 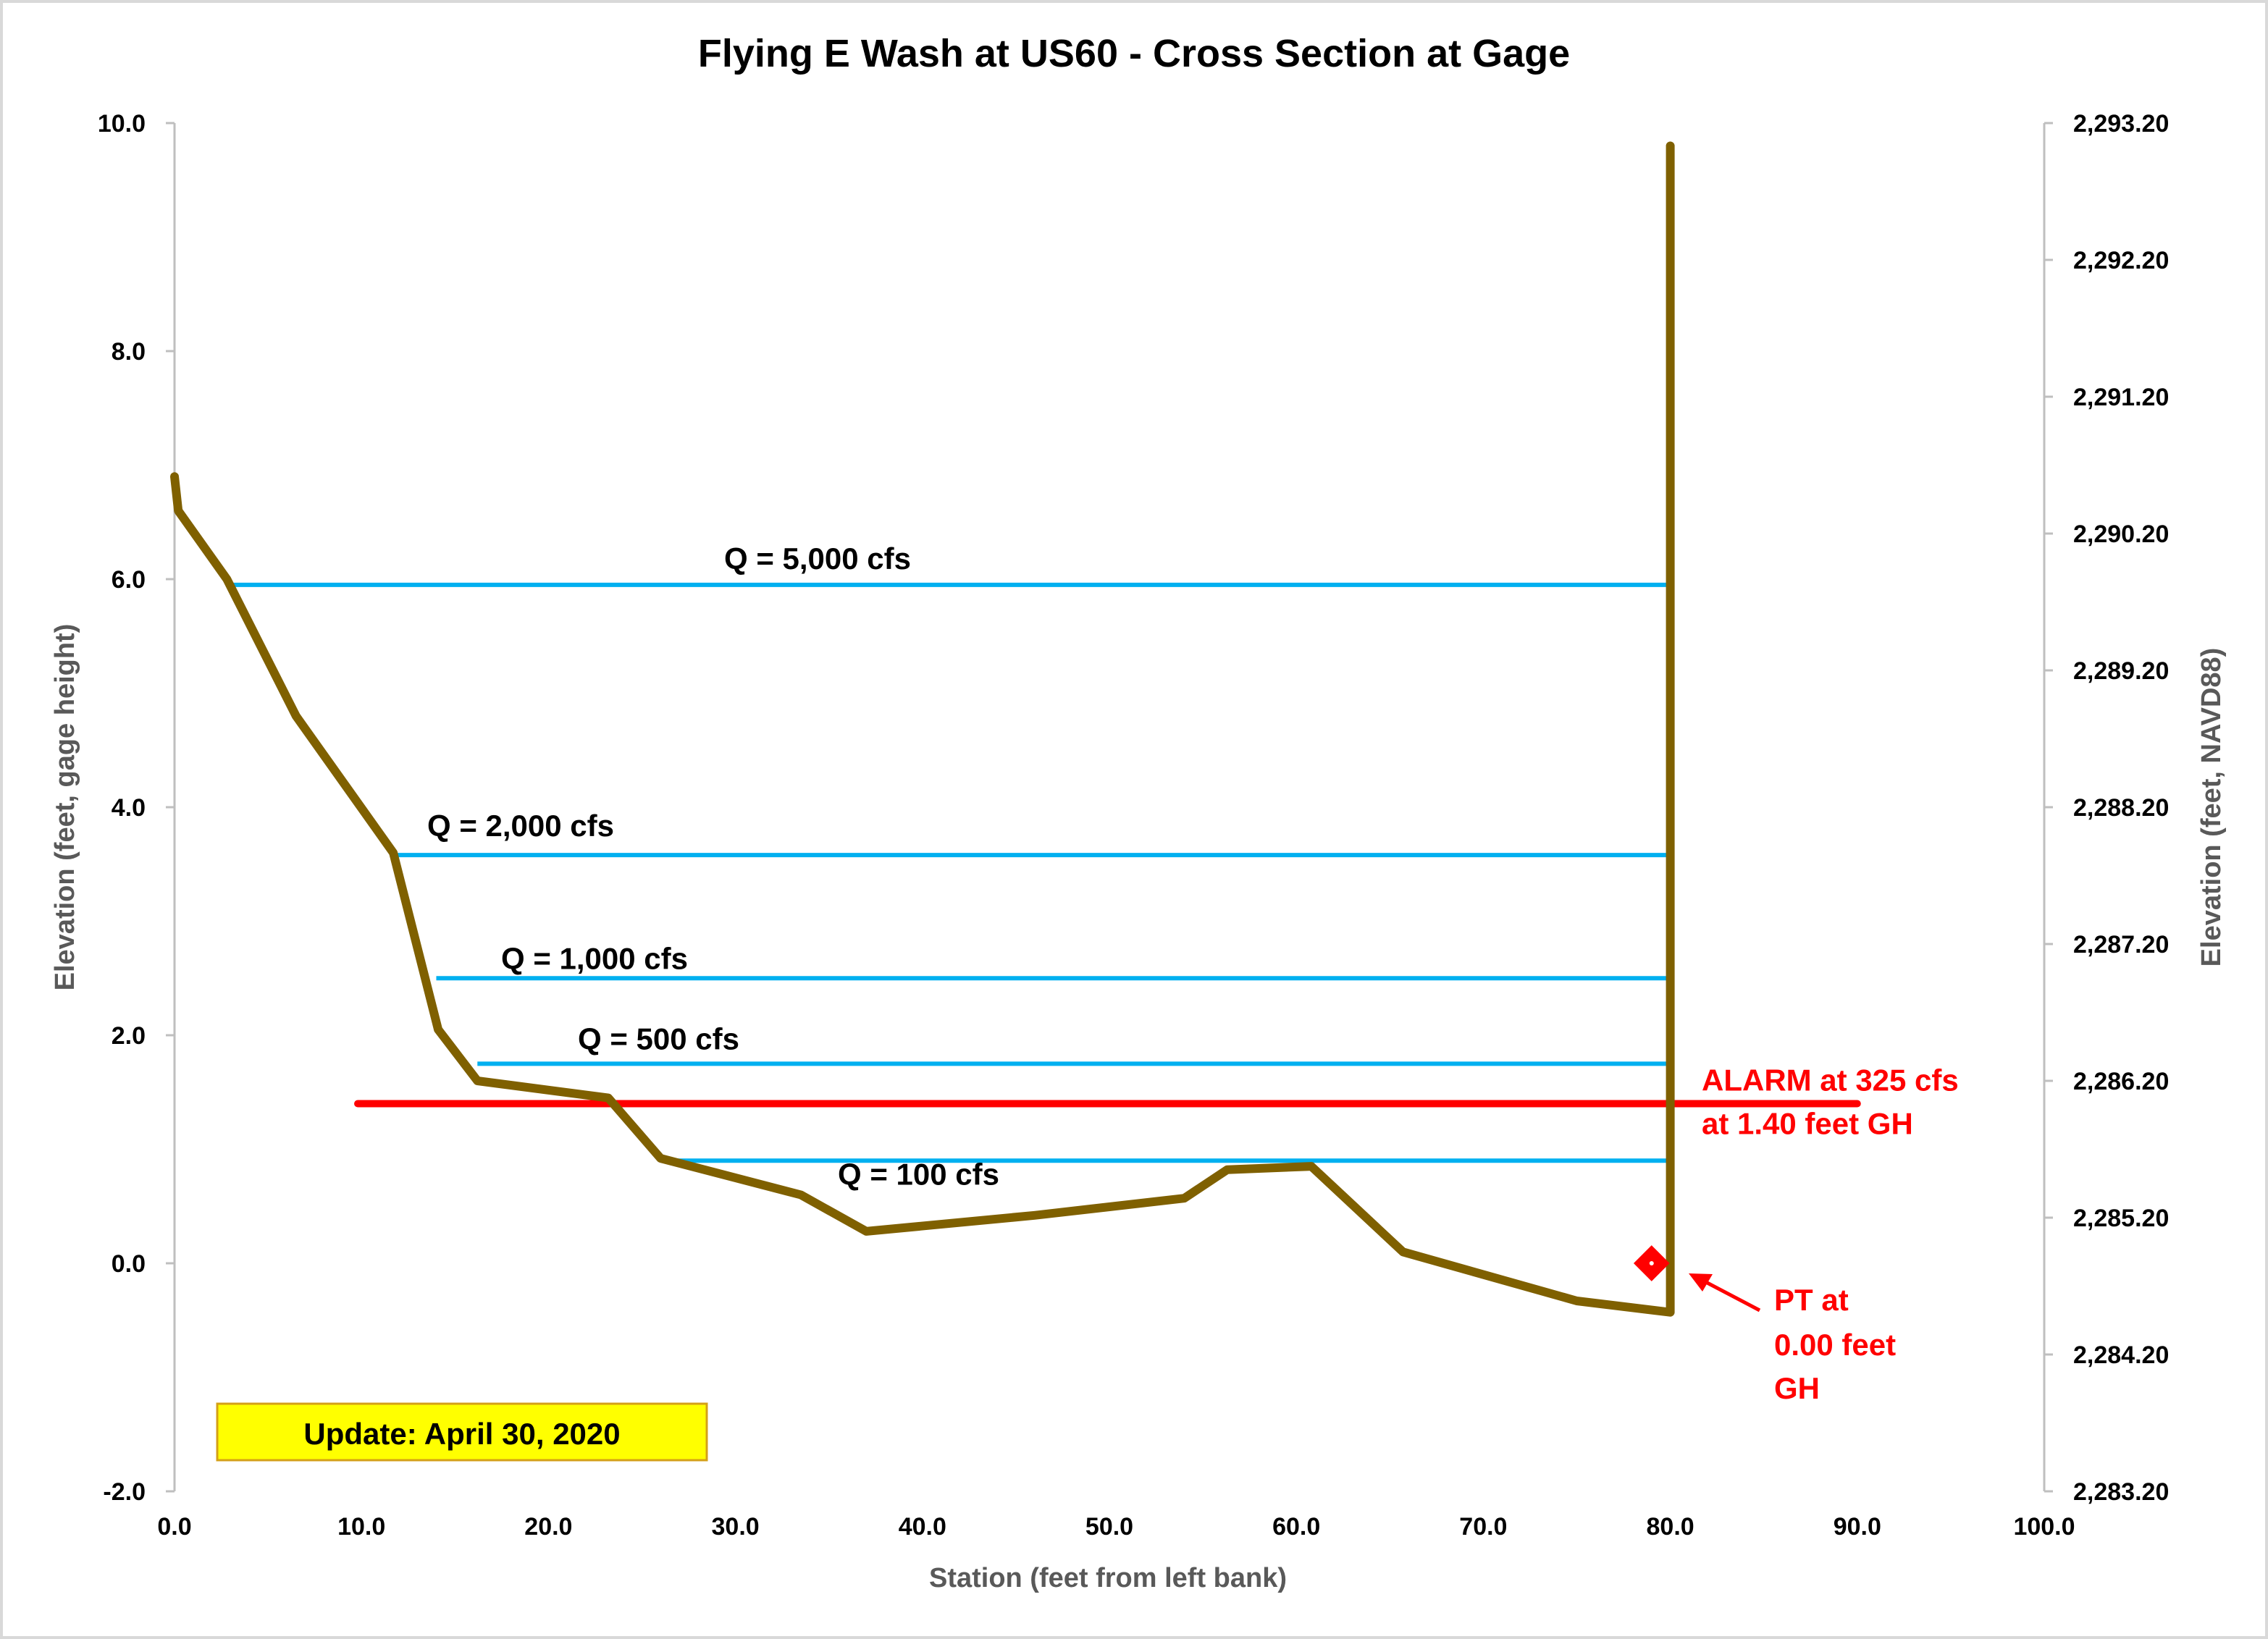 I want to click on discharge-label: Q = 500 cfs, so click(x=658, y=1039).